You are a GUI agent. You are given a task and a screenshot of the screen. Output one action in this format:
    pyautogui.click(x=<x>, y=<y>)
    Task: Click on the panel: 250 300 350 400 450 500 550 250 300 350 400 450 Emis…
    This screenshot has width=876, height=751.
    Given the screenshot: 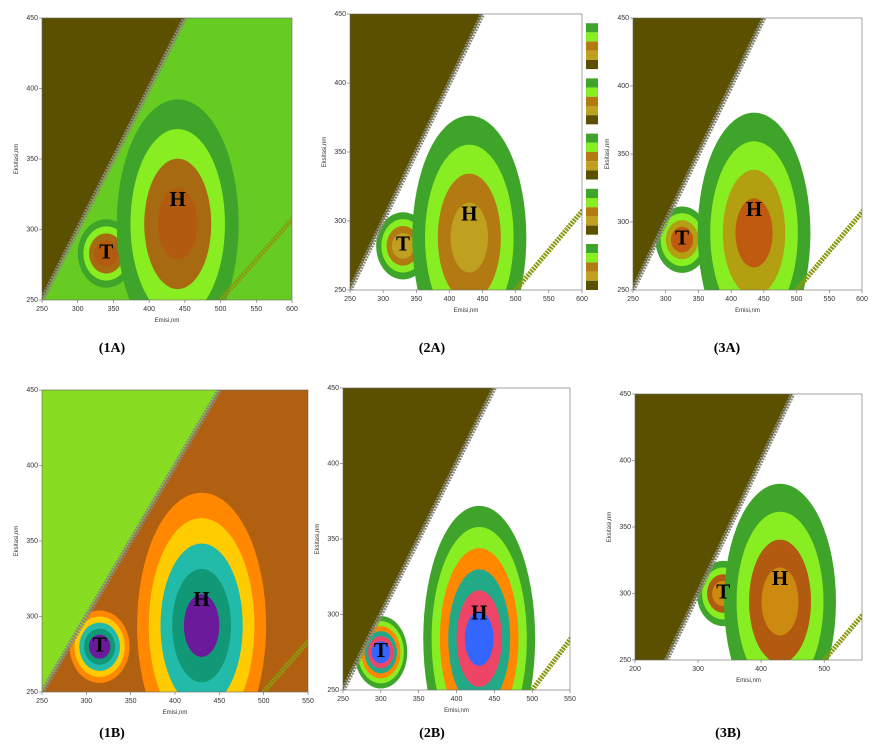 What is the action you would take?
    pyautogui.click(x=445, y=563)
    